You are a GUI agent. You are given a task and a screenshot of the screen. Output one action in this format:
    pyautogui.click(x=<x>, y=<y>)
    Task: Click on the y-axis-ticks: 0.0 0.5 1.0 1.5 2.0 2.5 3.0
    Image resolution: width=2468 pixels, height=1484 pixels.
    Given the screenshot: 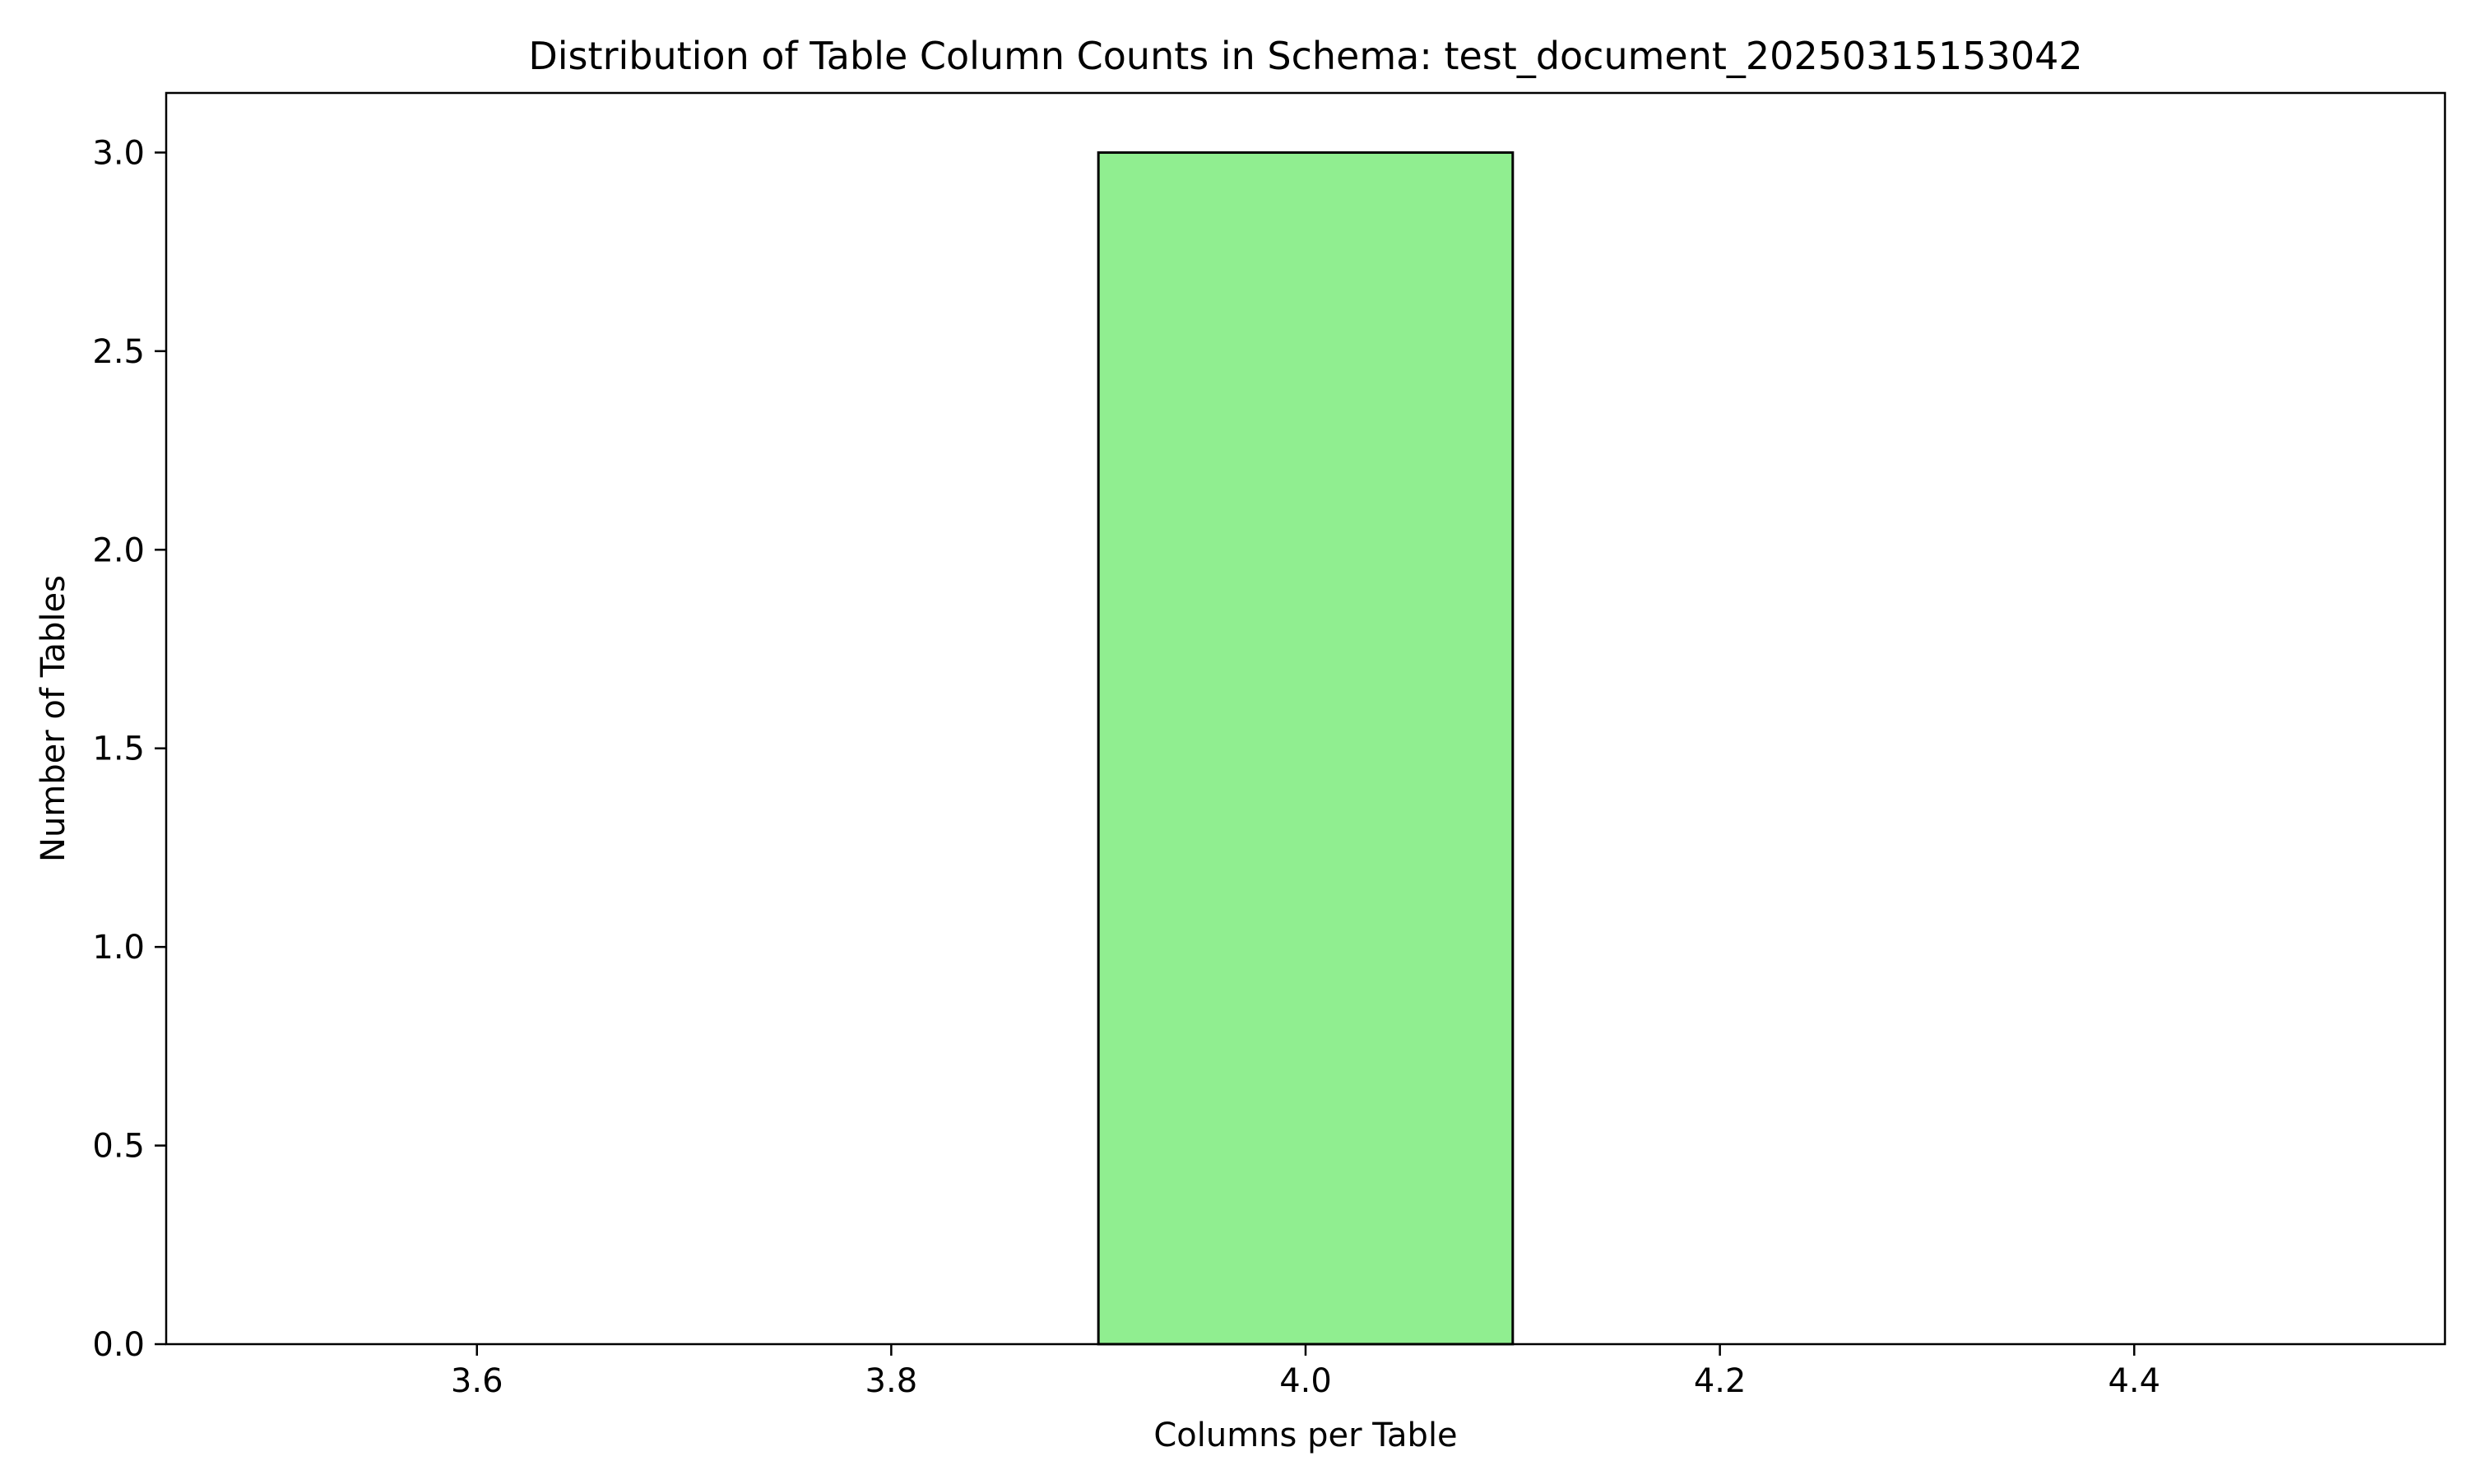 What is the action you would take?
    pyautogui.click(x=129, y=749)
    